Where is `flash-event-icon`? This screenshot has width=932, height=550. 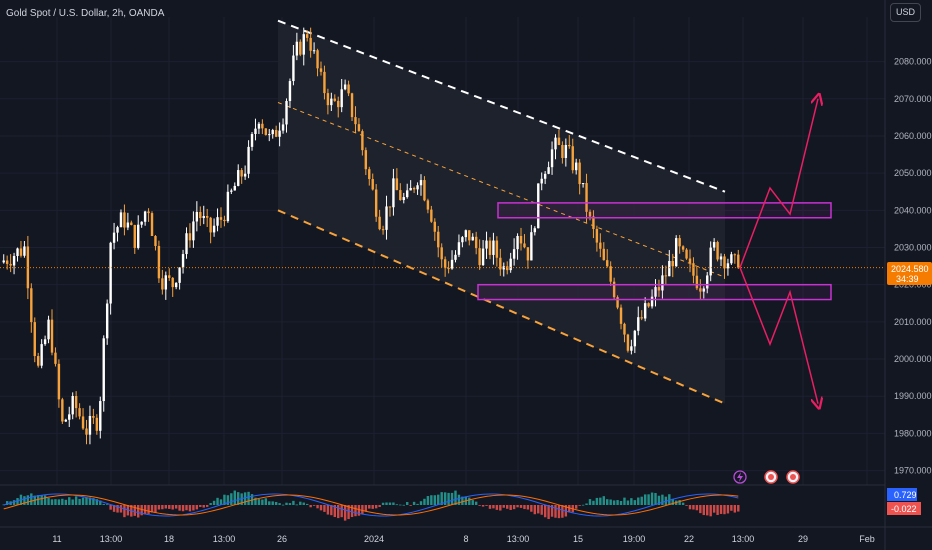
flash-event-icon is located at coordinates (740, 477).